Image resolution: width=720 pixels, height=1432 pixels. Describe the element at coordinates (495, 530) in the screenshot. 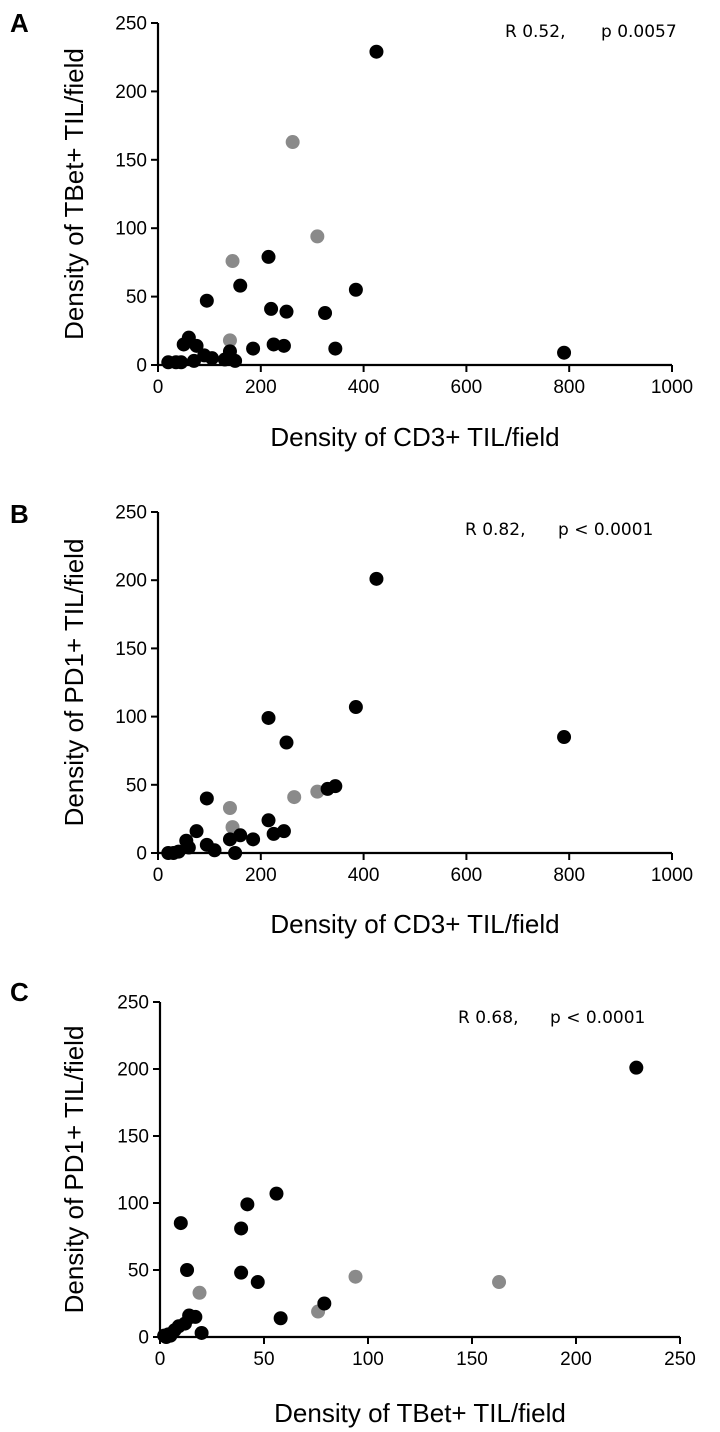

I see `r-value-annotation: R 0.82,` at that location.